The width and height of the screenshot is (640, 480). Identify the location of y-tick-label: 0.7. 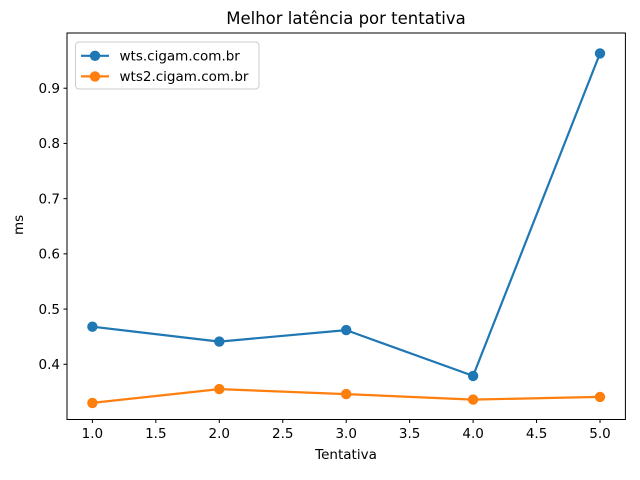
(49, 199).